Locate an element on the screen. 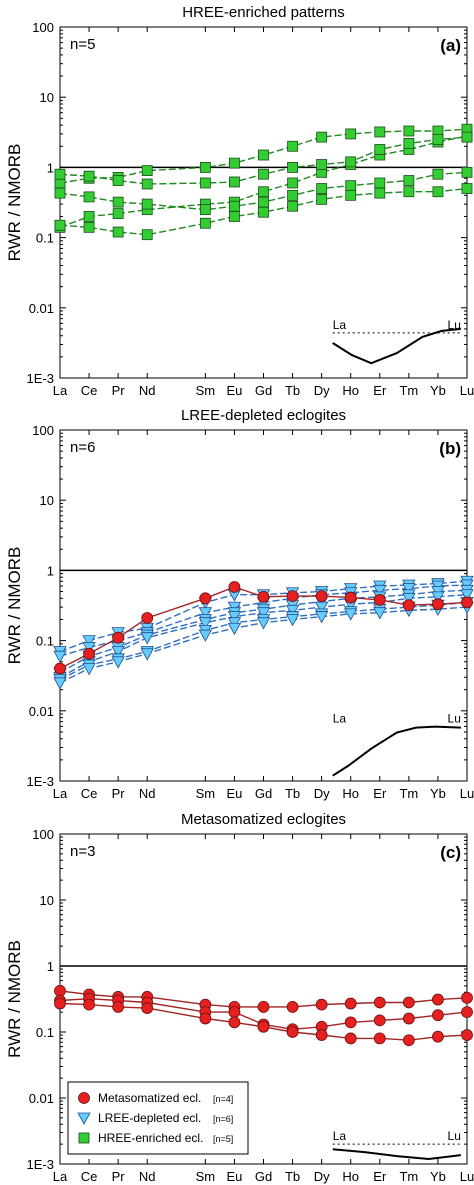 This screenshot has width=474, height=1185. legend-label: Metasomatized ecl. is located at coordinates (149, 1098).